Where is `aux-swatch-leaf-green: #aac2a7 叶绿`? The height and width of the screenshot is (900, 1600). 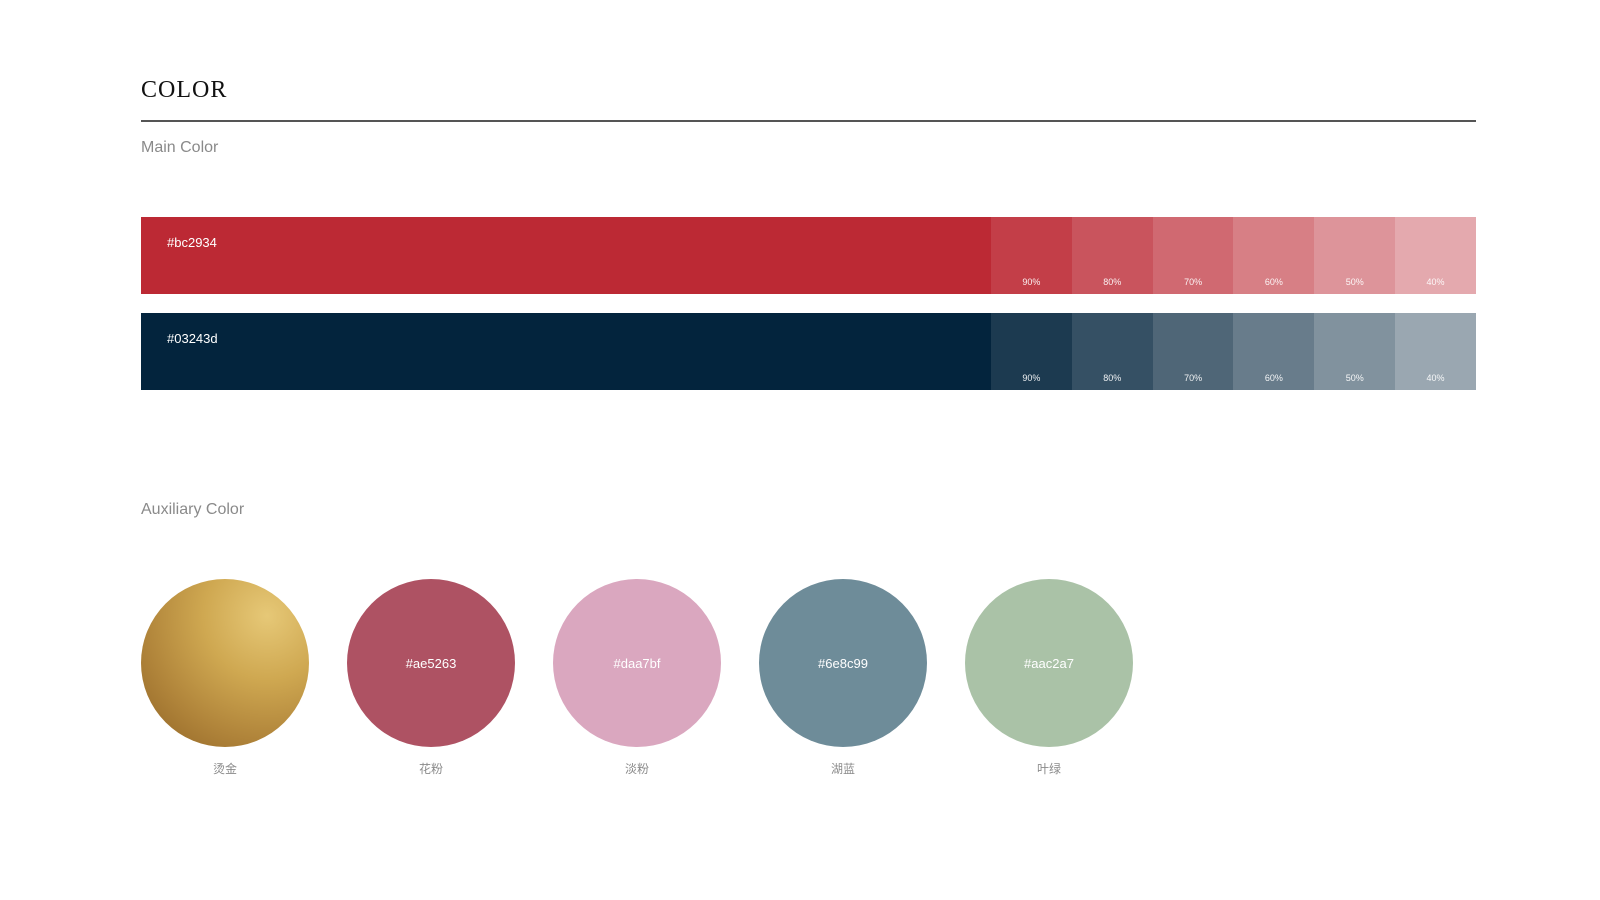
aux-swatch-leaf-green: #aac2a7 叶绿 is located at coordinates (1049, 677).